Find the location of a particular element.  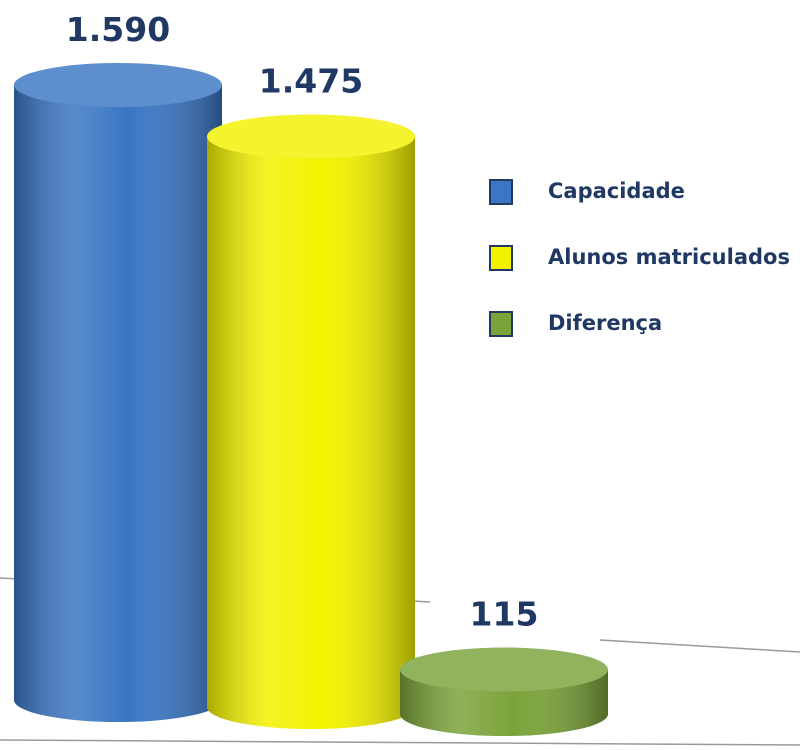

legend: Capacidade Alunos matriculados Diferença is located at coordinates (639, 258).